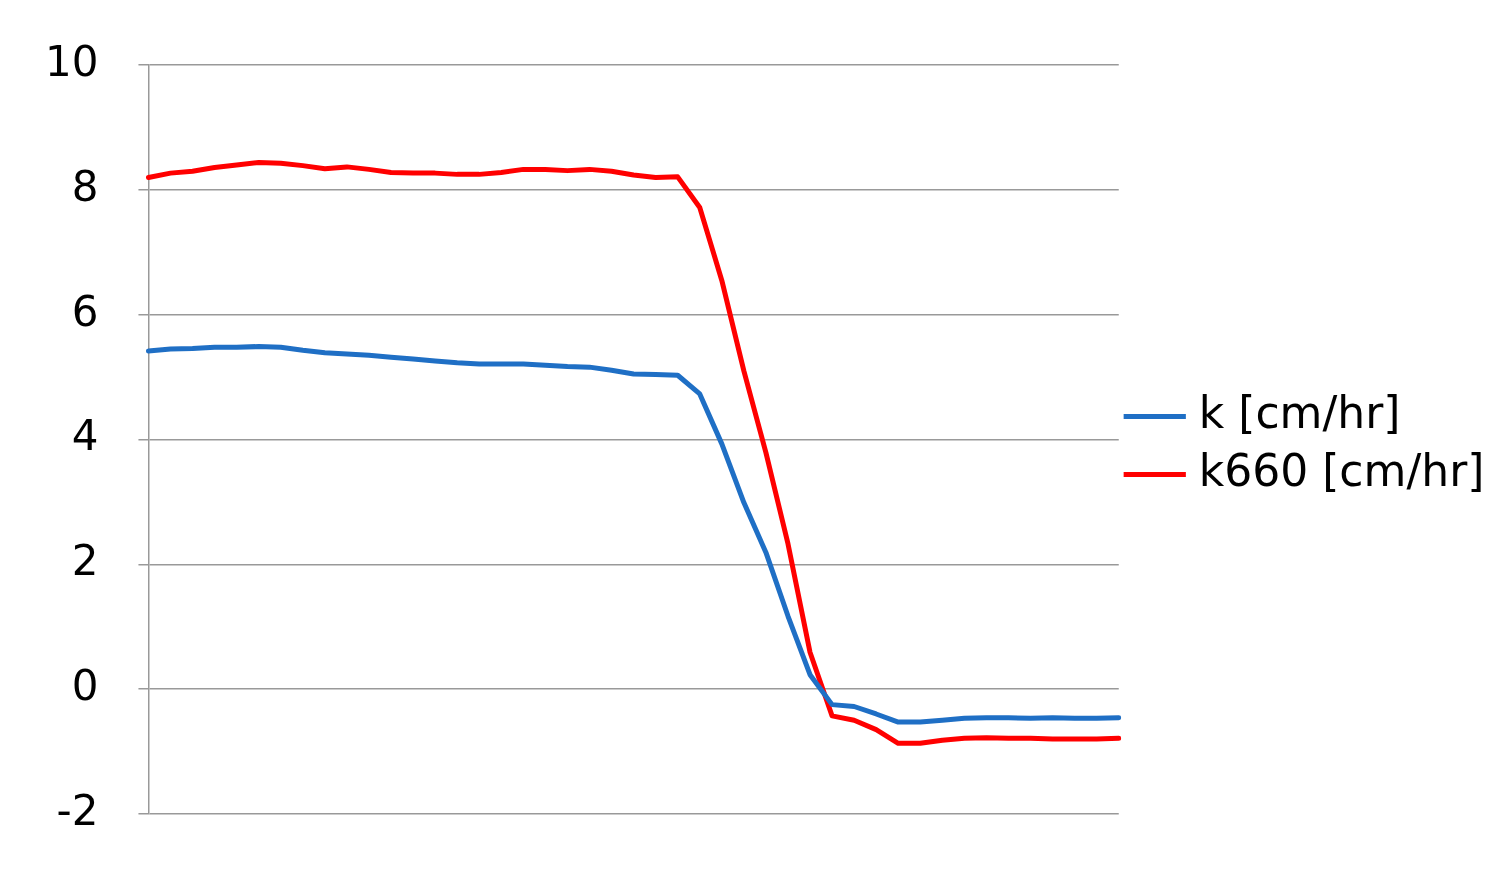  Describe the element at coordinates (85, 311) in the screenshot. I see `y-tick-label: 6` at that location.